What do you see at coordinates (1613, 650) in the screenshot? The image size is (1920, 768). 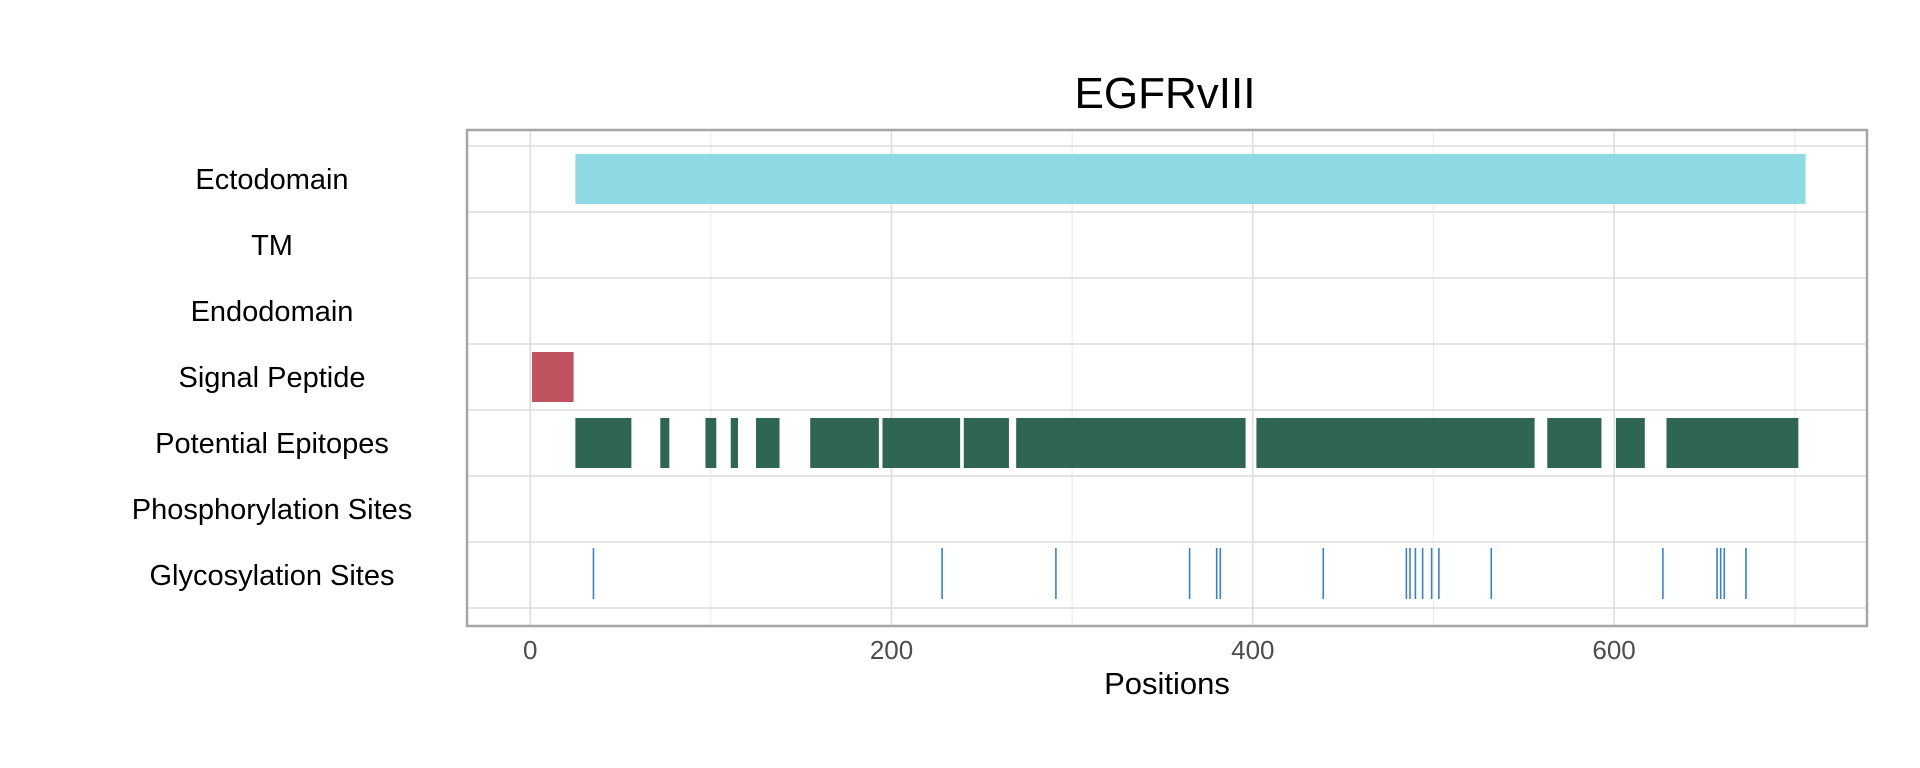 I see `x-tick-label: 600` at bounding box center [1613, 650].